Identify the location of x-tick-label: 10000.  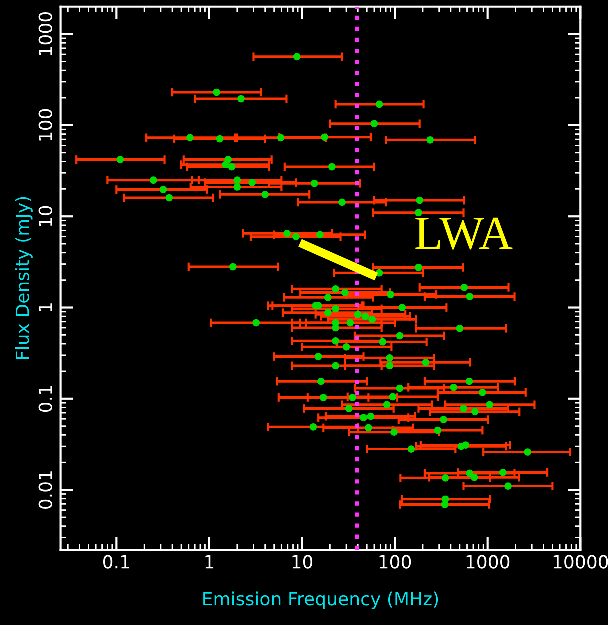
(581, 562).